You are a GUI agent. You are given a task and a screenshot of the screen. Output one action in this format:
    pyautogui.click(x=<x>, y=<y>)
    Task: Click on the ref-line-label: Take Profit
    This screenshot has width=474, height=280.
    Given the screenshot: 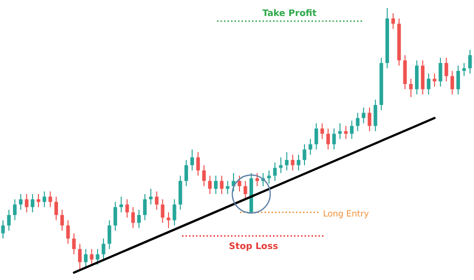 What is the action you would take?
    pyautogui.click(x=290, y=14)
    